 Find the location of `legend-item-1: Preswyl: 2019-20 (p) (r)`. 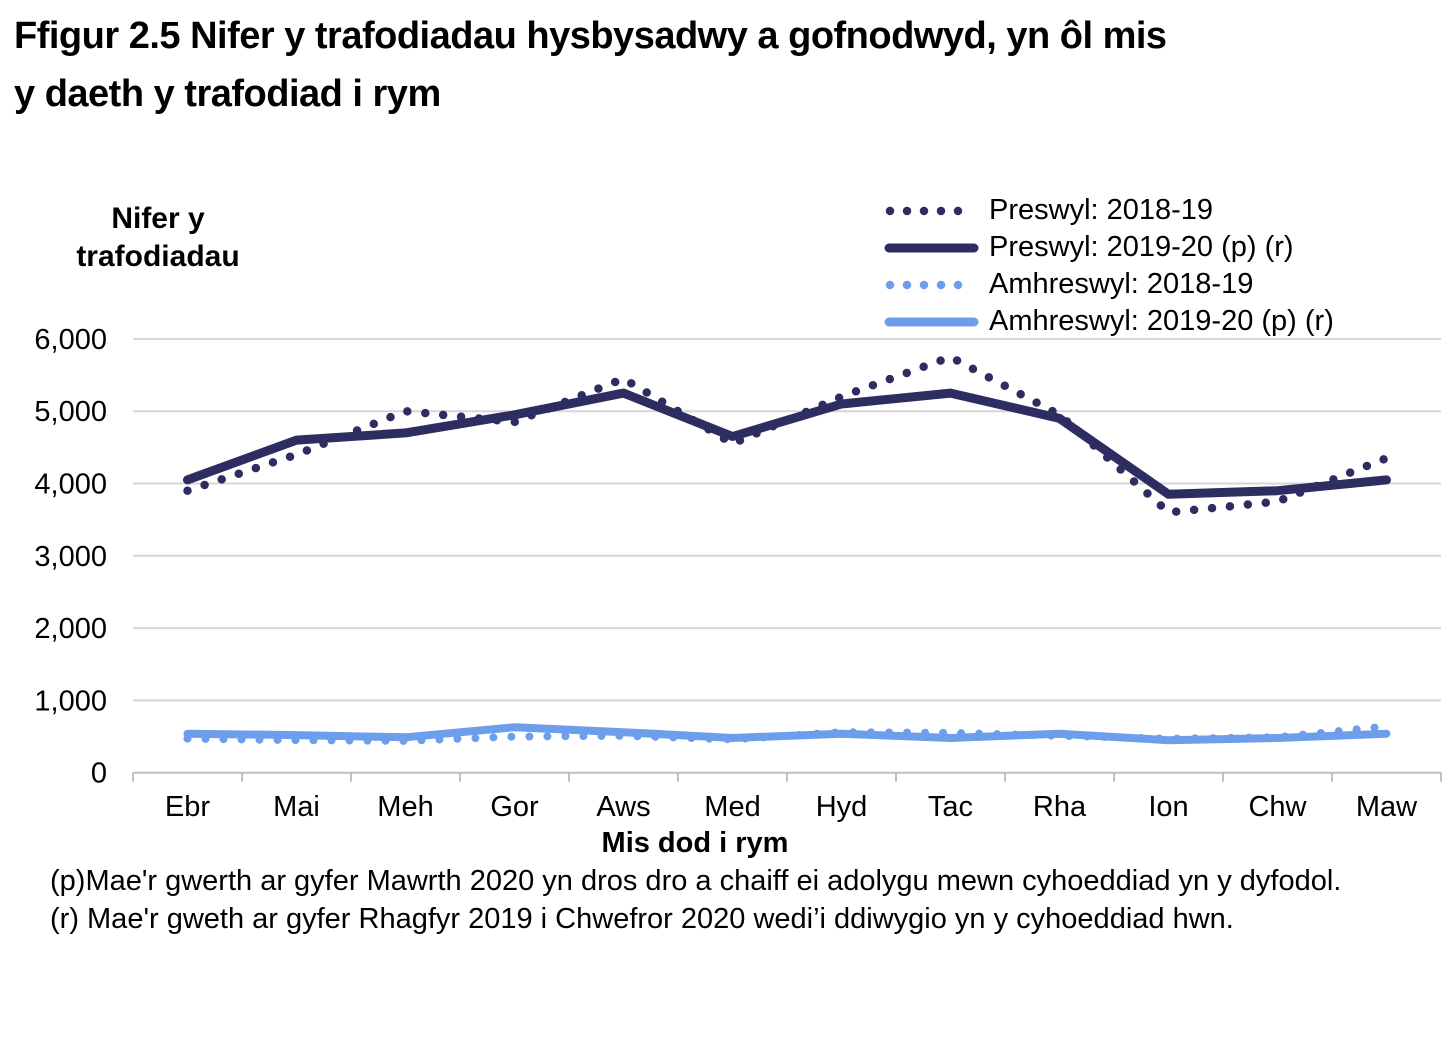

legend-item-1: Preswyl: 2019-20 (p) (r) is located at coordinates (1109, 247).